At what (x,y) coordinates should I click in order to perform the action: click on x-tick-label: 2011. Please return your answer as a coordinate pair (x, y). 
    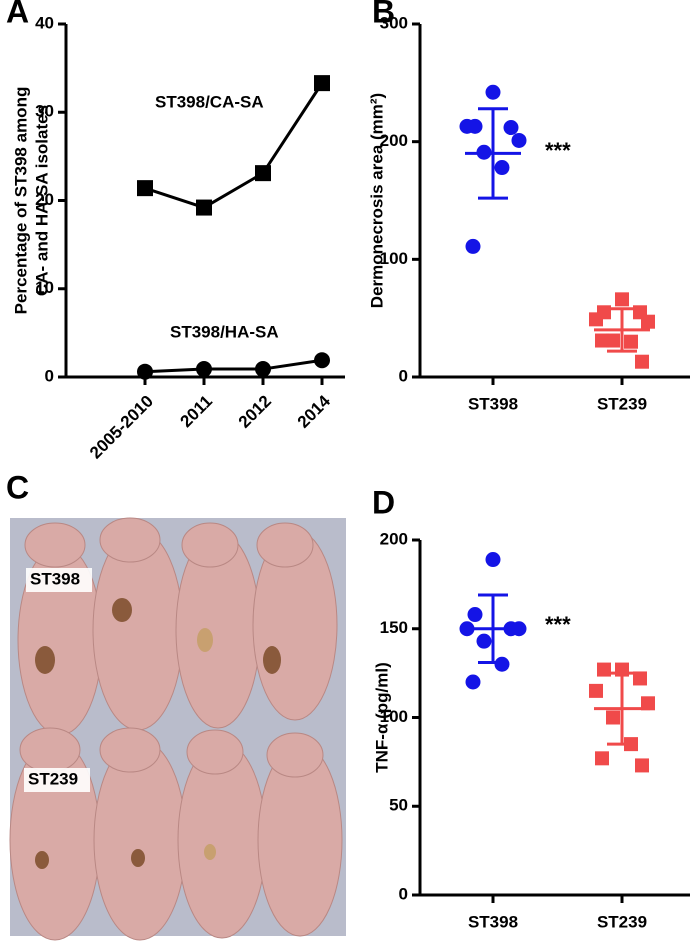
    Looking at the image, I should click on (196, 412).